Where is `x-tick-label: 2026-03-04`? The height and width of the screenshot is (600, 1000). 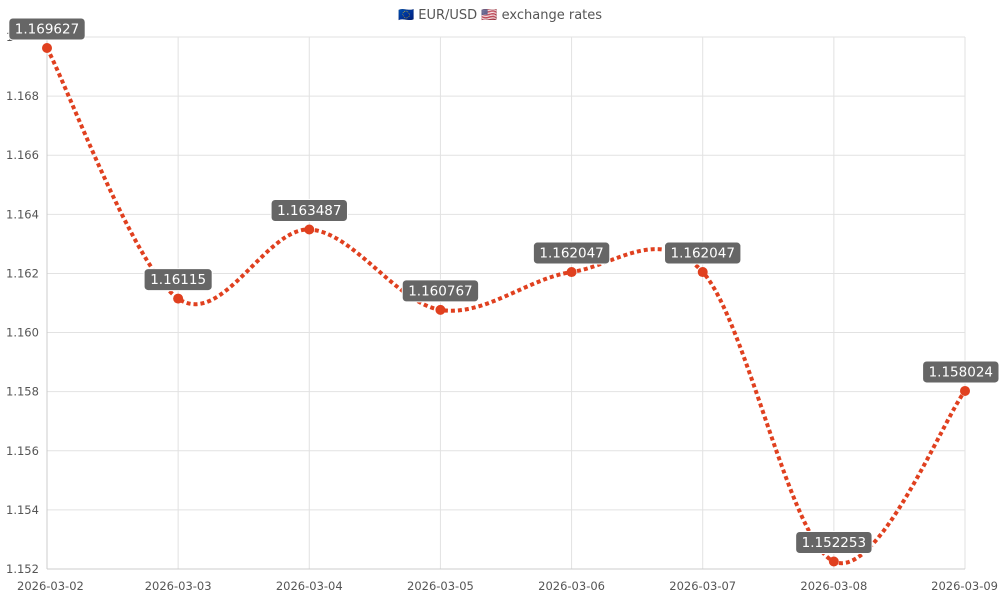 x-tick-label: 2026-03-04 is located at coordinates (309, 586).